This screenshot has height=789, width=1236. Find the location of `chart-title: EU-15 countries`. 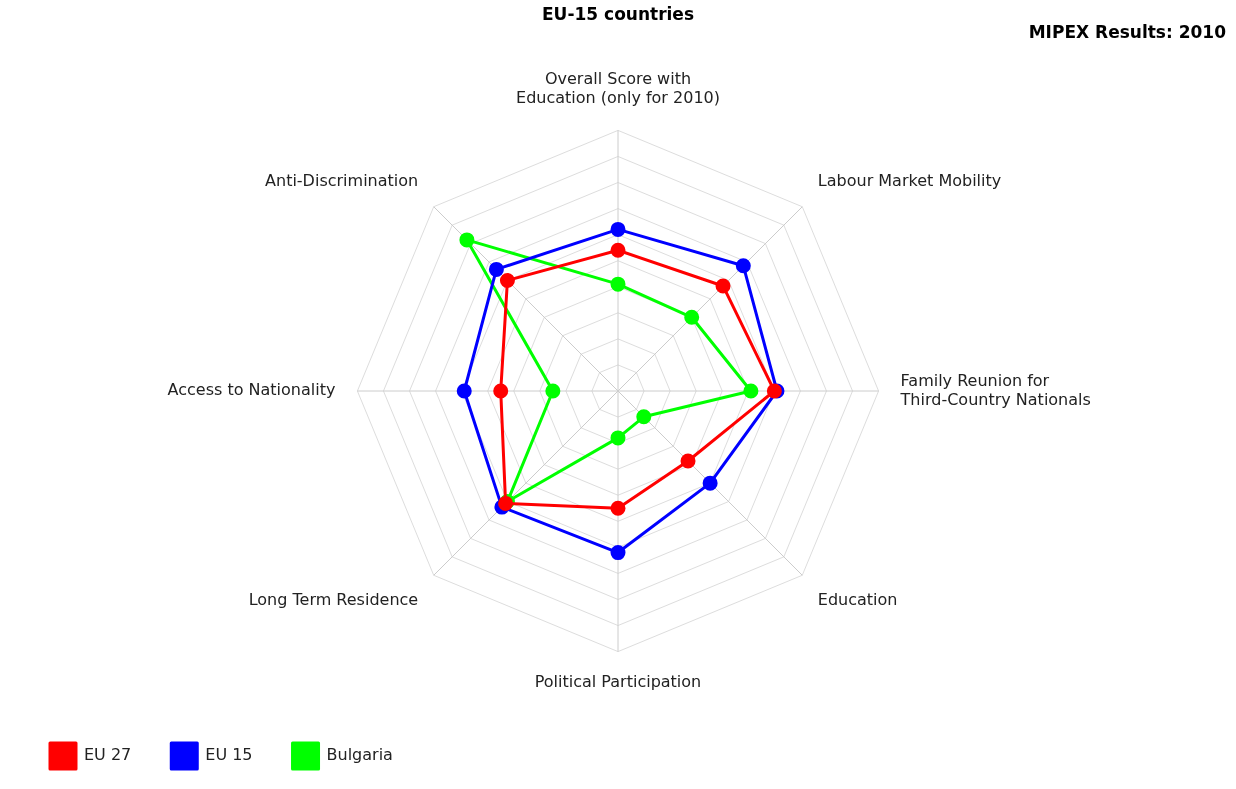

chart-title: EU-15 countries is located at coordinates (618, 14).